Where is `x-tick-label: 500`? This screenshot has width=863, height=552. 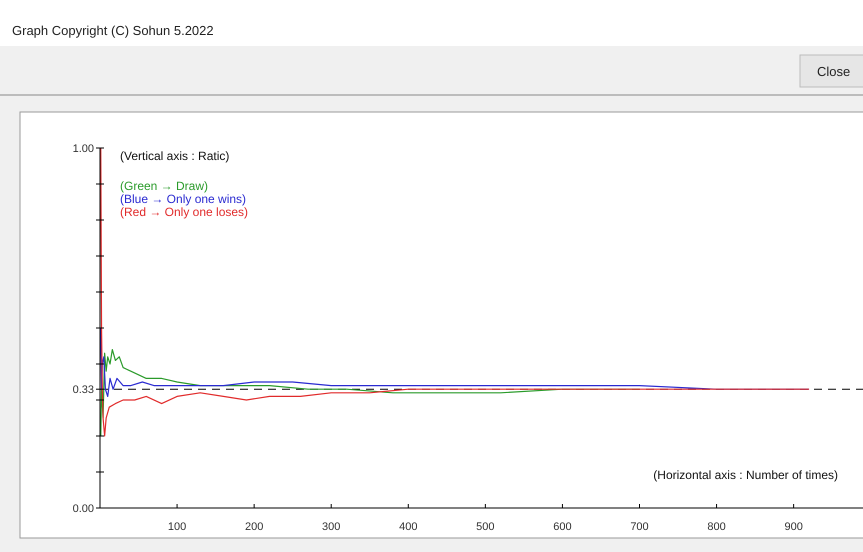
x-tick-label: 500 is located at coordinates (485, 527).